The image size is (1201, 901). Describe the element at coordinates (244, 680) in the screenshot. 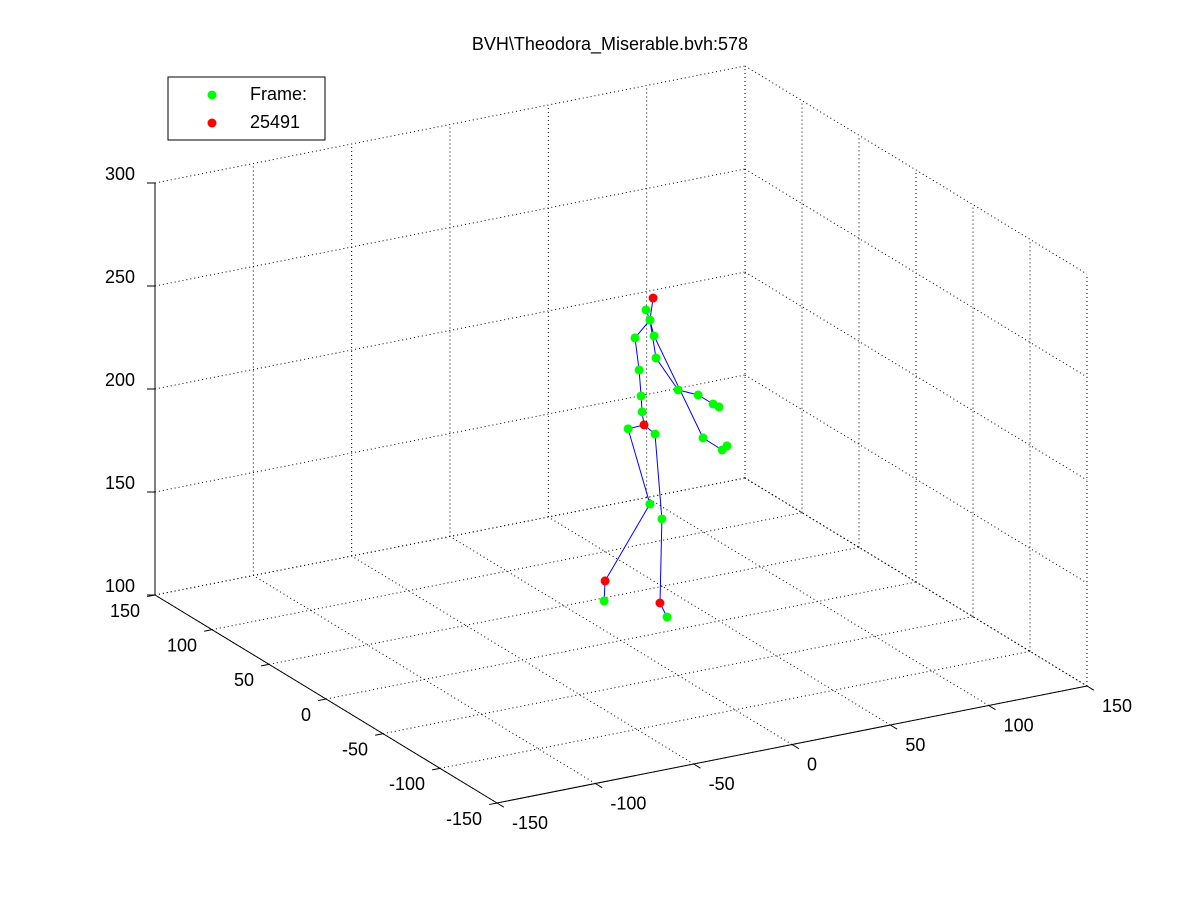

I see `y-tick-label: 50` at that location.